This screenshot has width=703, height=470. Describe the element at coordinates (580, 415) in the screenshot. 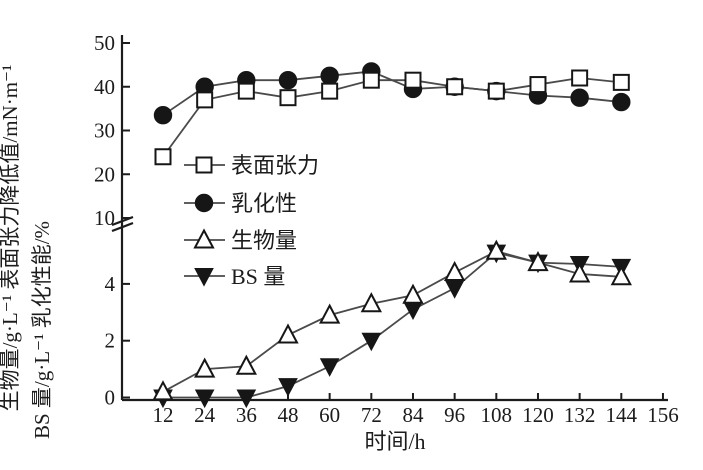

I see `x-tick-label: 132` at that location.